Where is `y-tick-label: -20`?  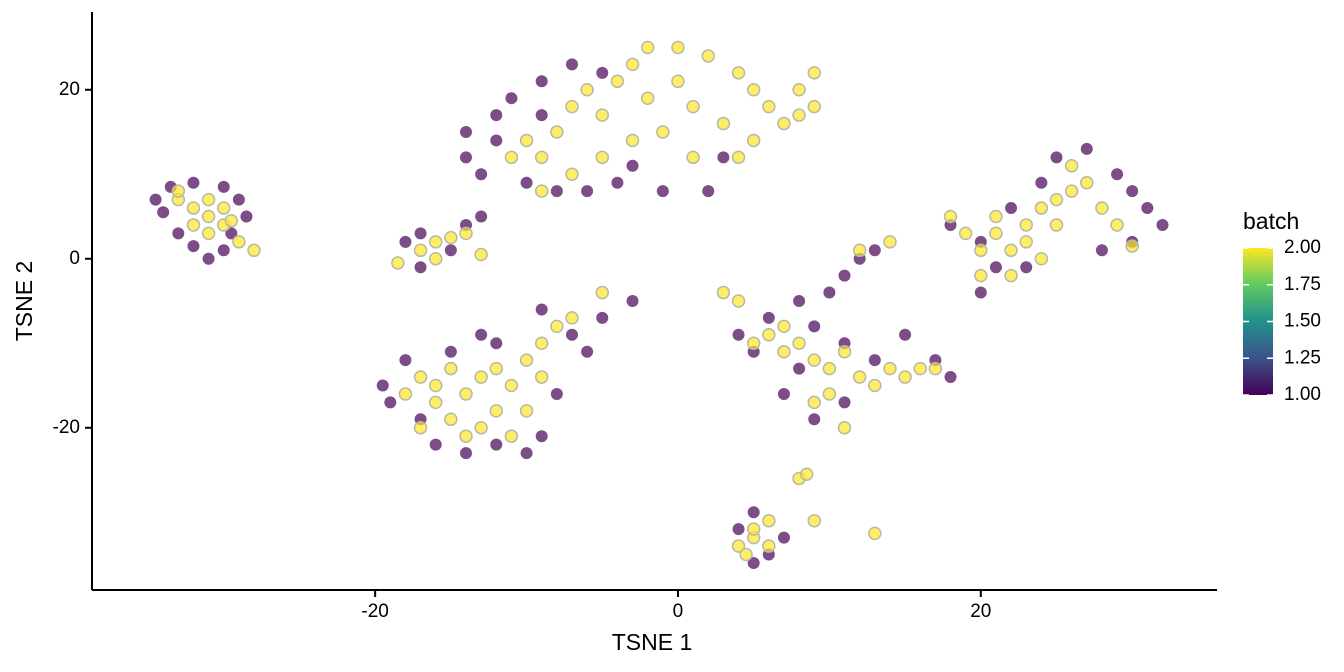 y-tick-label: -20 is located at coordinates (66, 427).